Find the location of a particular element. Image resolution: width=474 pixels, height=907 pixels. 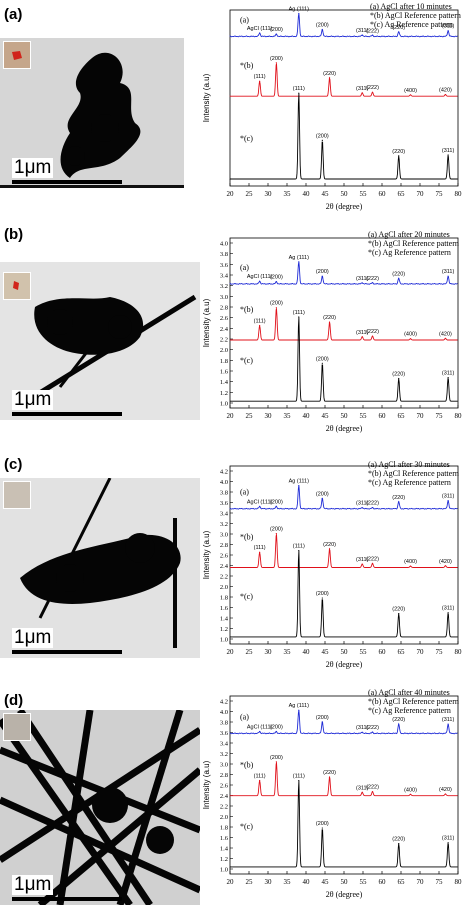

scale-bar-d: 1μm is located at coordinates (72, 888).